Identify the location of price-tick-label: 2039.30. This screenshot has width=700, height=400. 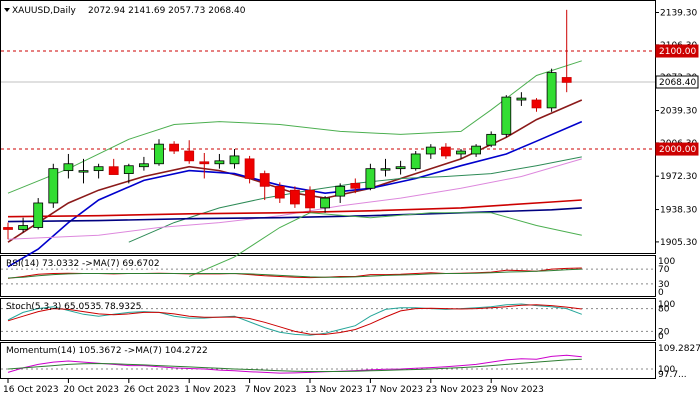
(678, 112).